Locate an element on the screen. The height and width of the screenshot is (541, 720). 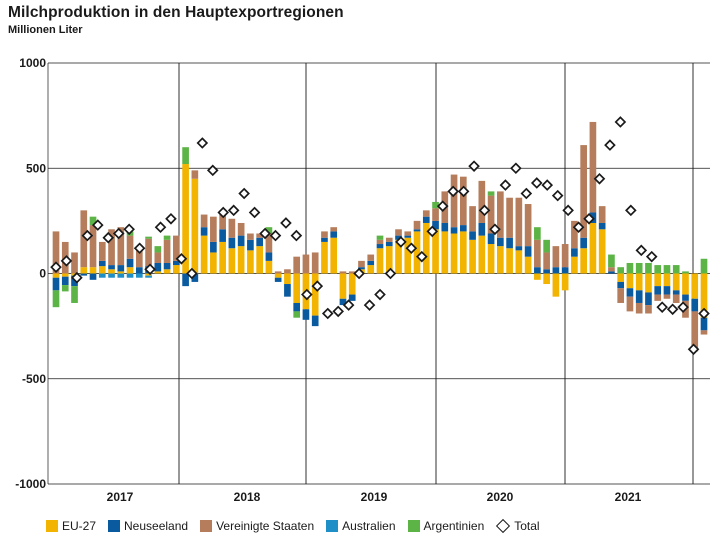
legend-item-argentinien: Argentinien is located at coordinates (445, 526).